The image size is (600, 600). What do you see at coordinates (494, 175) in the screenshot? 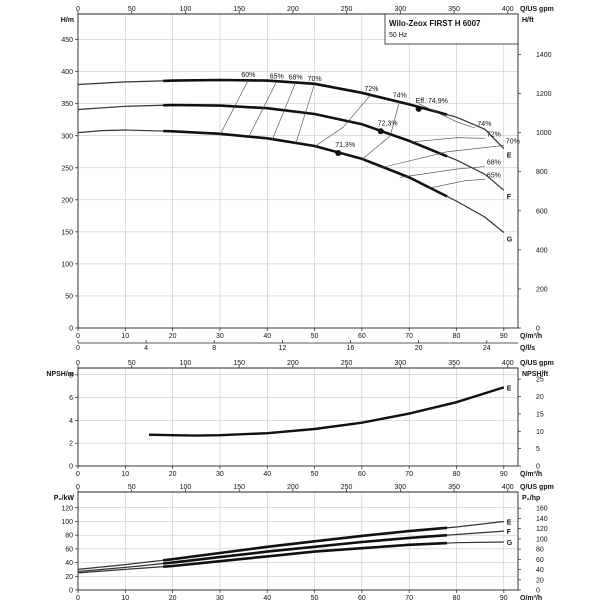
I see `iso-efficiency-label: 65%` at bounding box center [494, 175].